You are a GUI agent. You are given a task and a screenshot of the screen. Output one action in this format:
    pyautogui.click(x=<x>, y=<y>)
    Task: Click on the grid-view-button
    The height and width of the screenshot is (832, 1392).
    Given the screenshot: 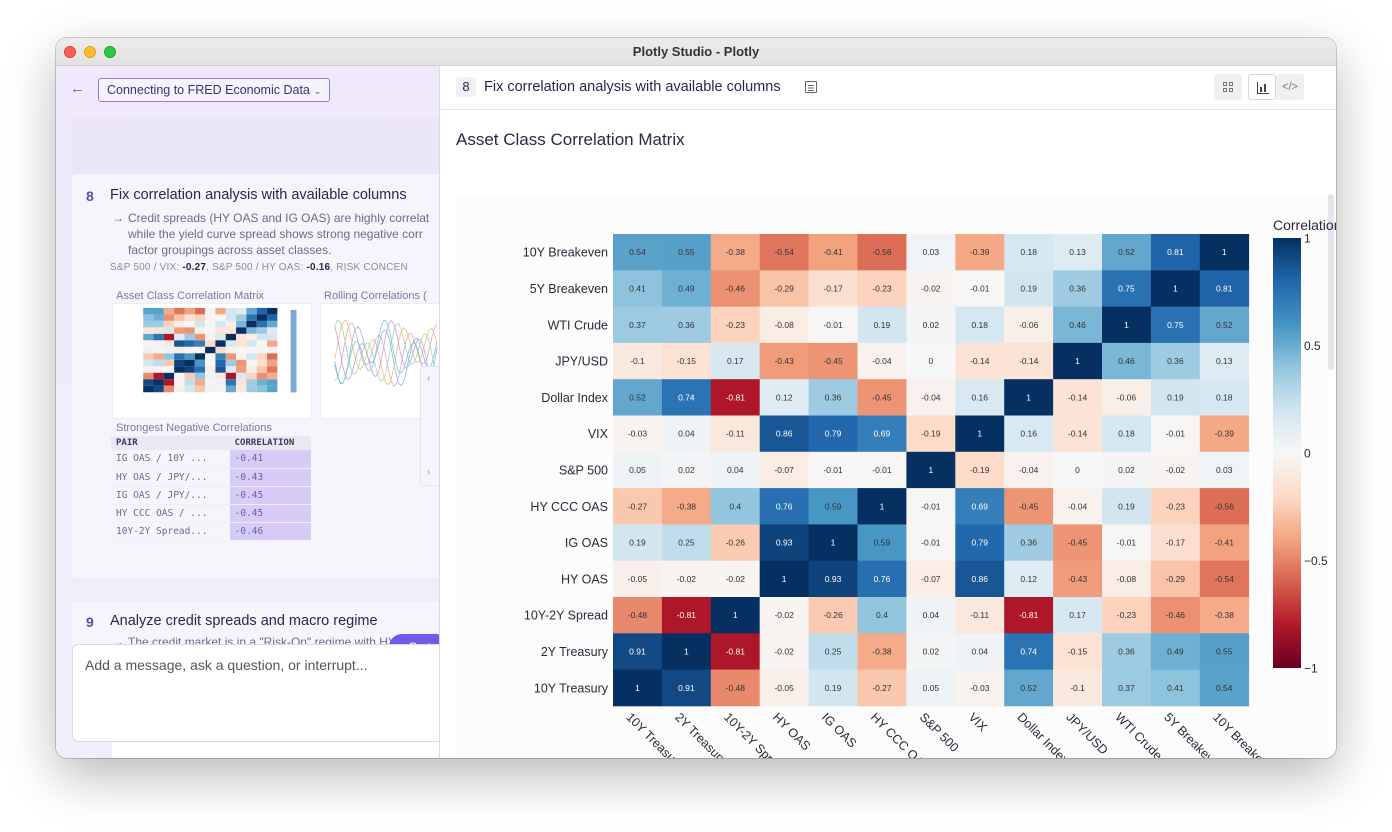 What is the action you would take?
    pyautogui.click(x=1228, y=87)
    